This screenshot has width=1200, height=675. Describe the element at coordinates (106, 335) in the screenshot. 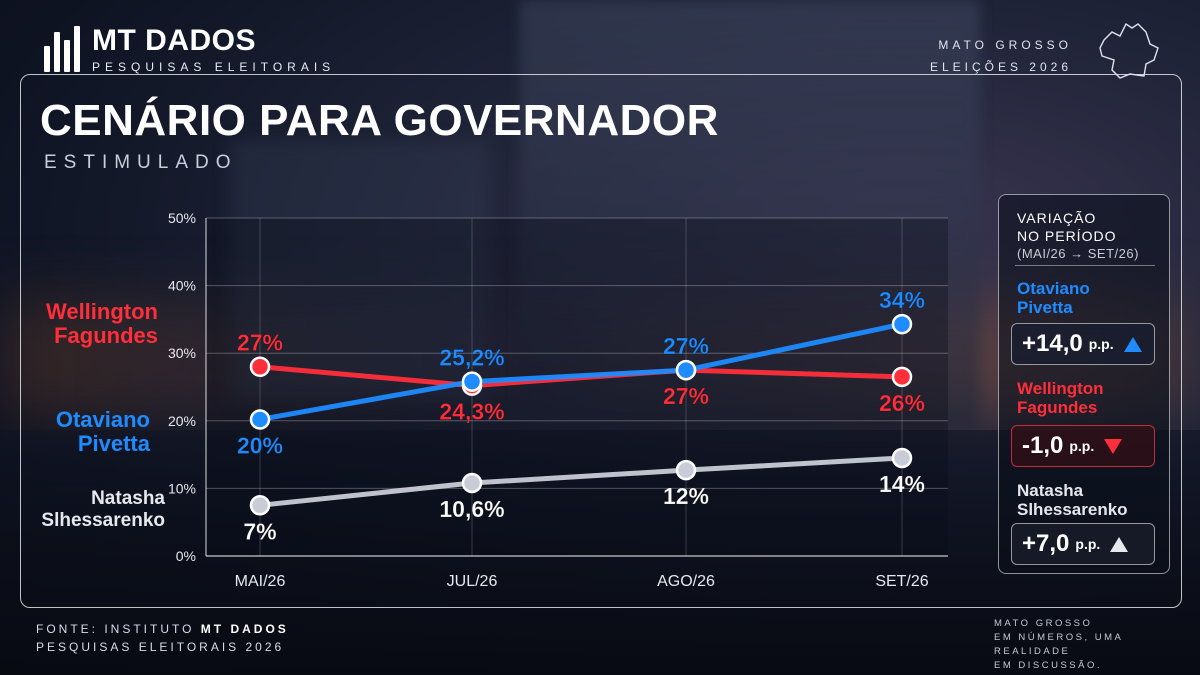

I see `legend-wellington-line2: Fagundes` at that location.